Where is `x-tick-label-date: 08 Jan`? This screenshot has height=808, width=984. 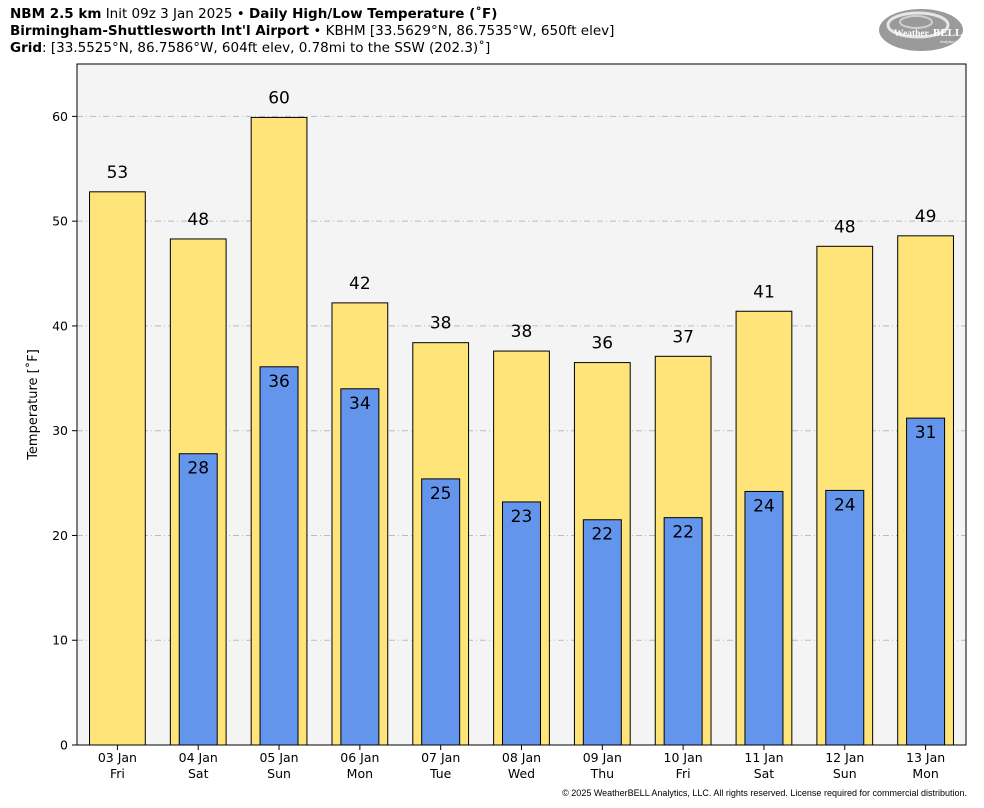
x-tick-label-date: 08 Jan is located at coordinates (521, 757).